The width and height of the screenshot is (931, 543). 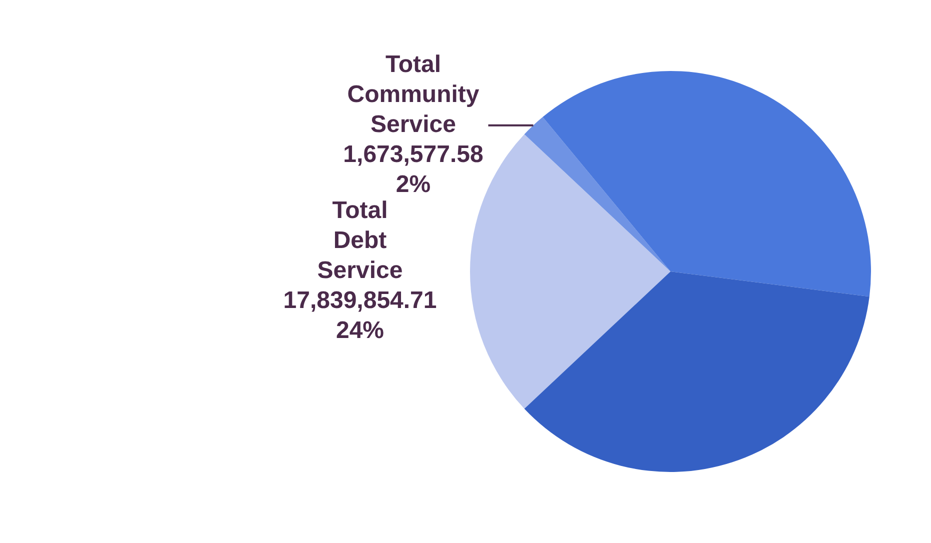 I want to click on slice-label: Total Community Service, so click(x=413, y=94).